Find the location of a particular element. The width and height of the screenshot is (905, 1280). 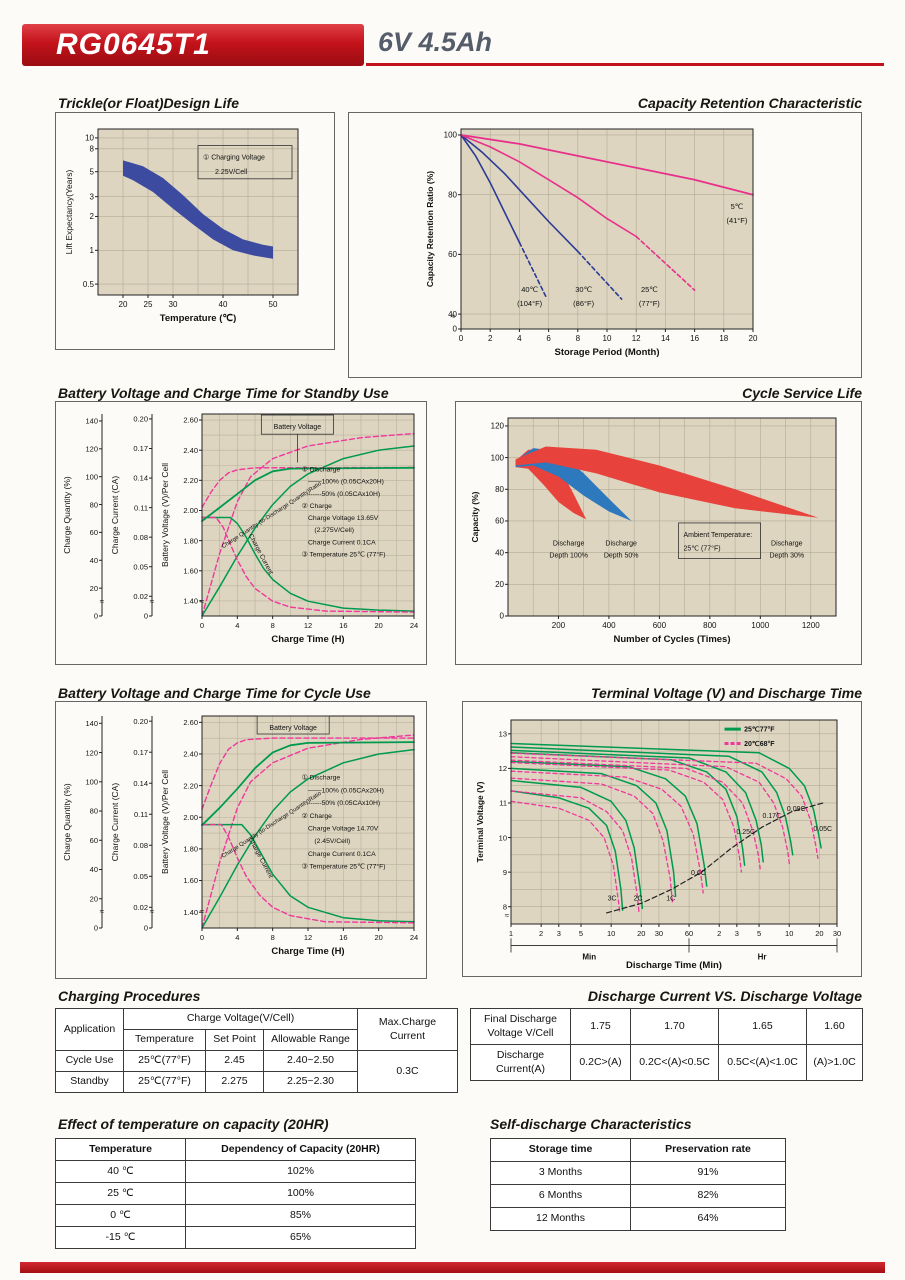

svg-text: 0.11 is located at coordinates (141, 507).